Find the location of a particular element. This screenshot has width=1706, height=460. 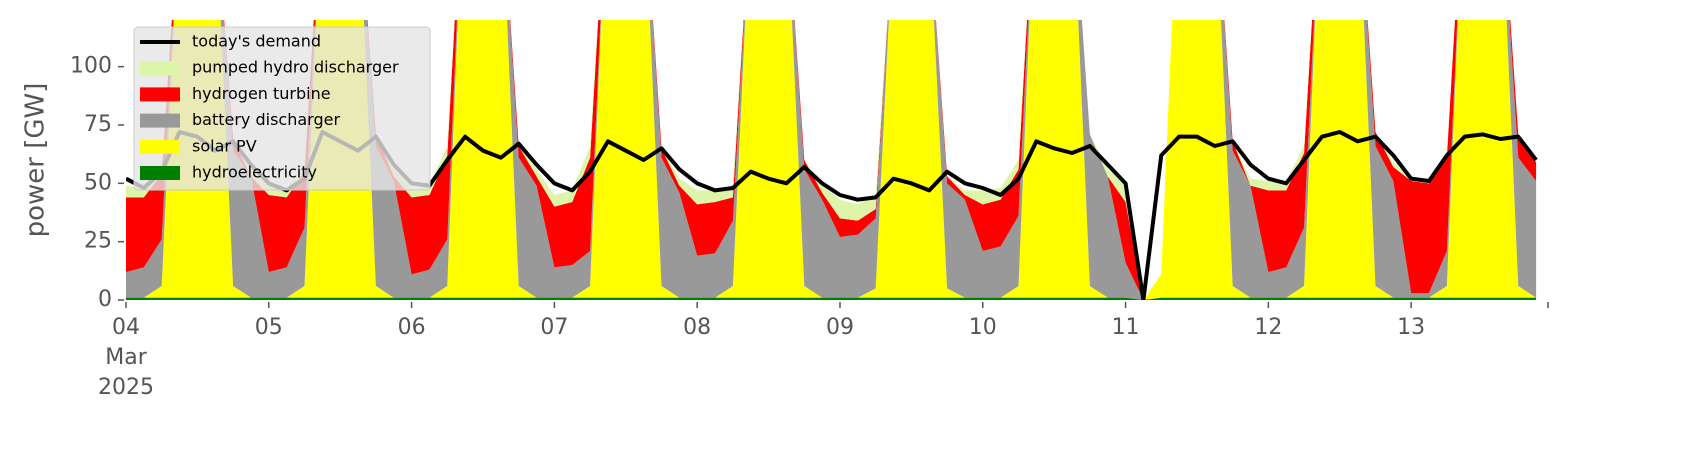

x-tick-label: 12 is located at coordinates (1268, 327).